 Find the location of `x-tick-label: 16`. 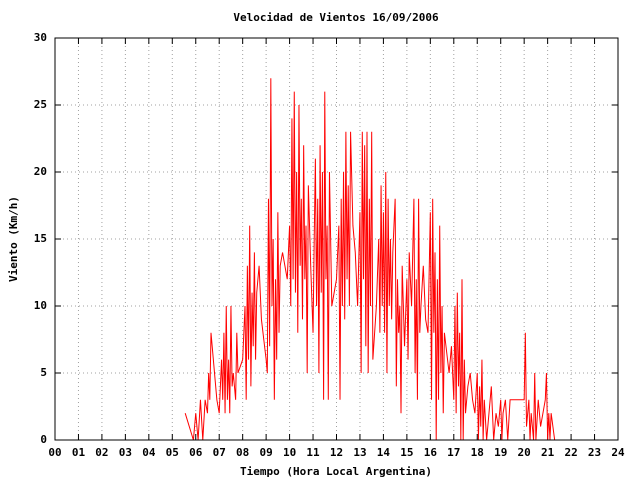

x-tick-label: 16 is located at coordinates (431, 452).